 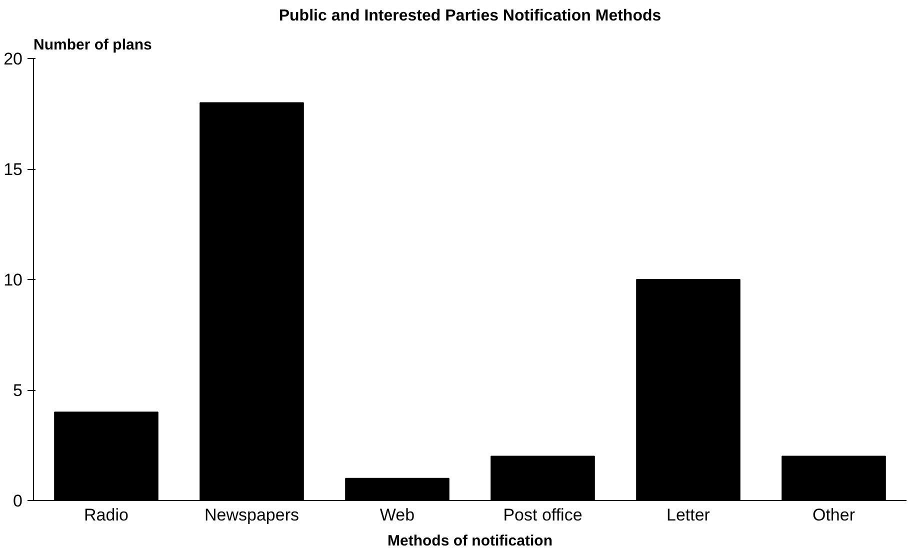 I want to click on x-tick-label: Other, so click(x=834, y=515).